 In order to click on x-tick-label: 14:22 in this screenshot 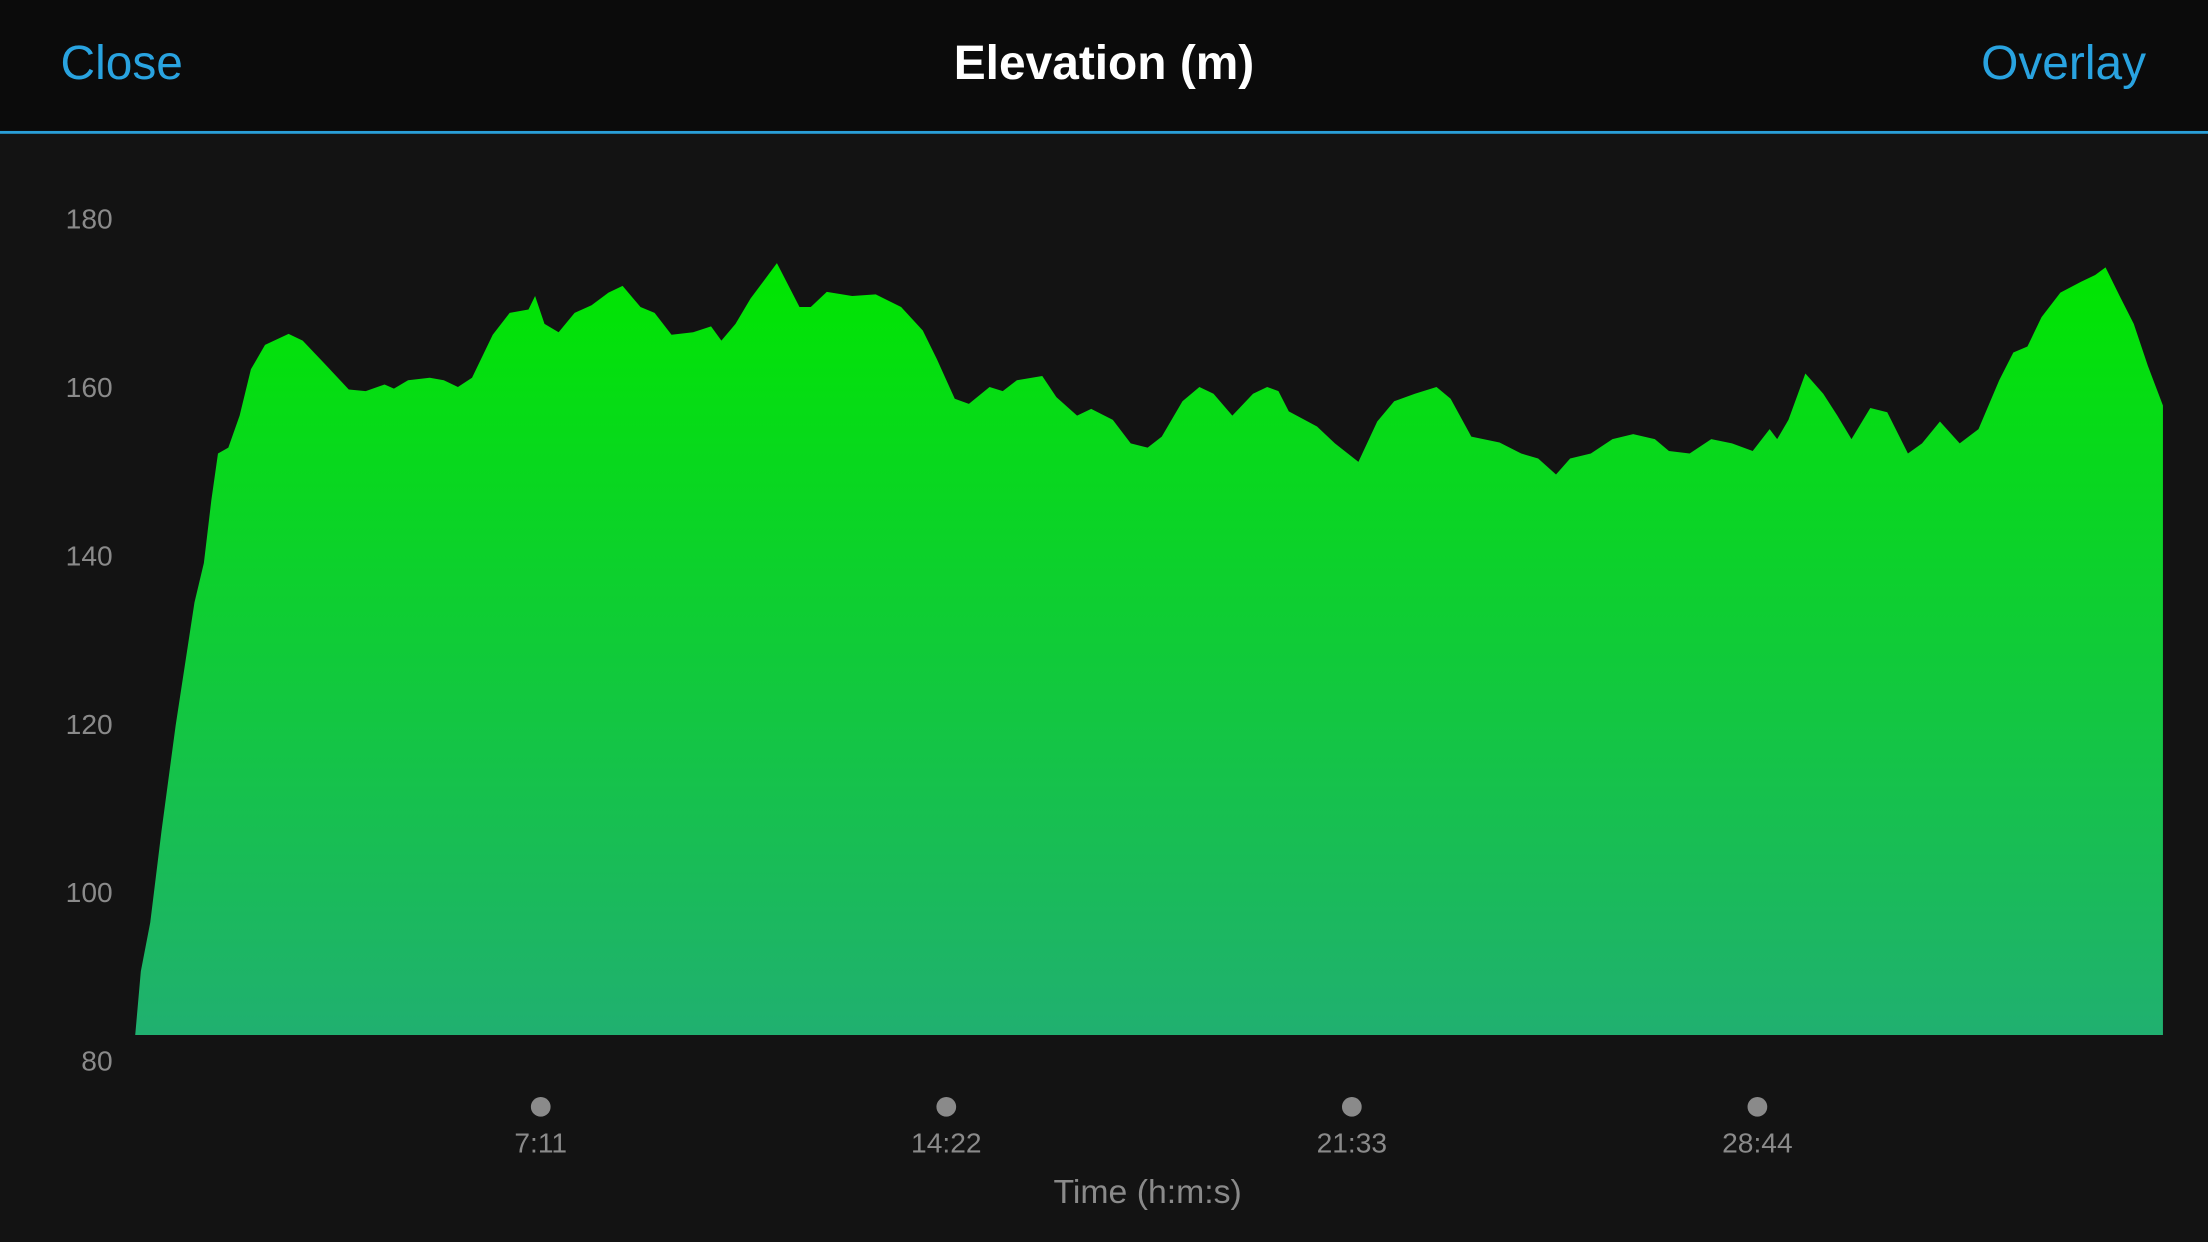, I will do `click(946, 1142)`.